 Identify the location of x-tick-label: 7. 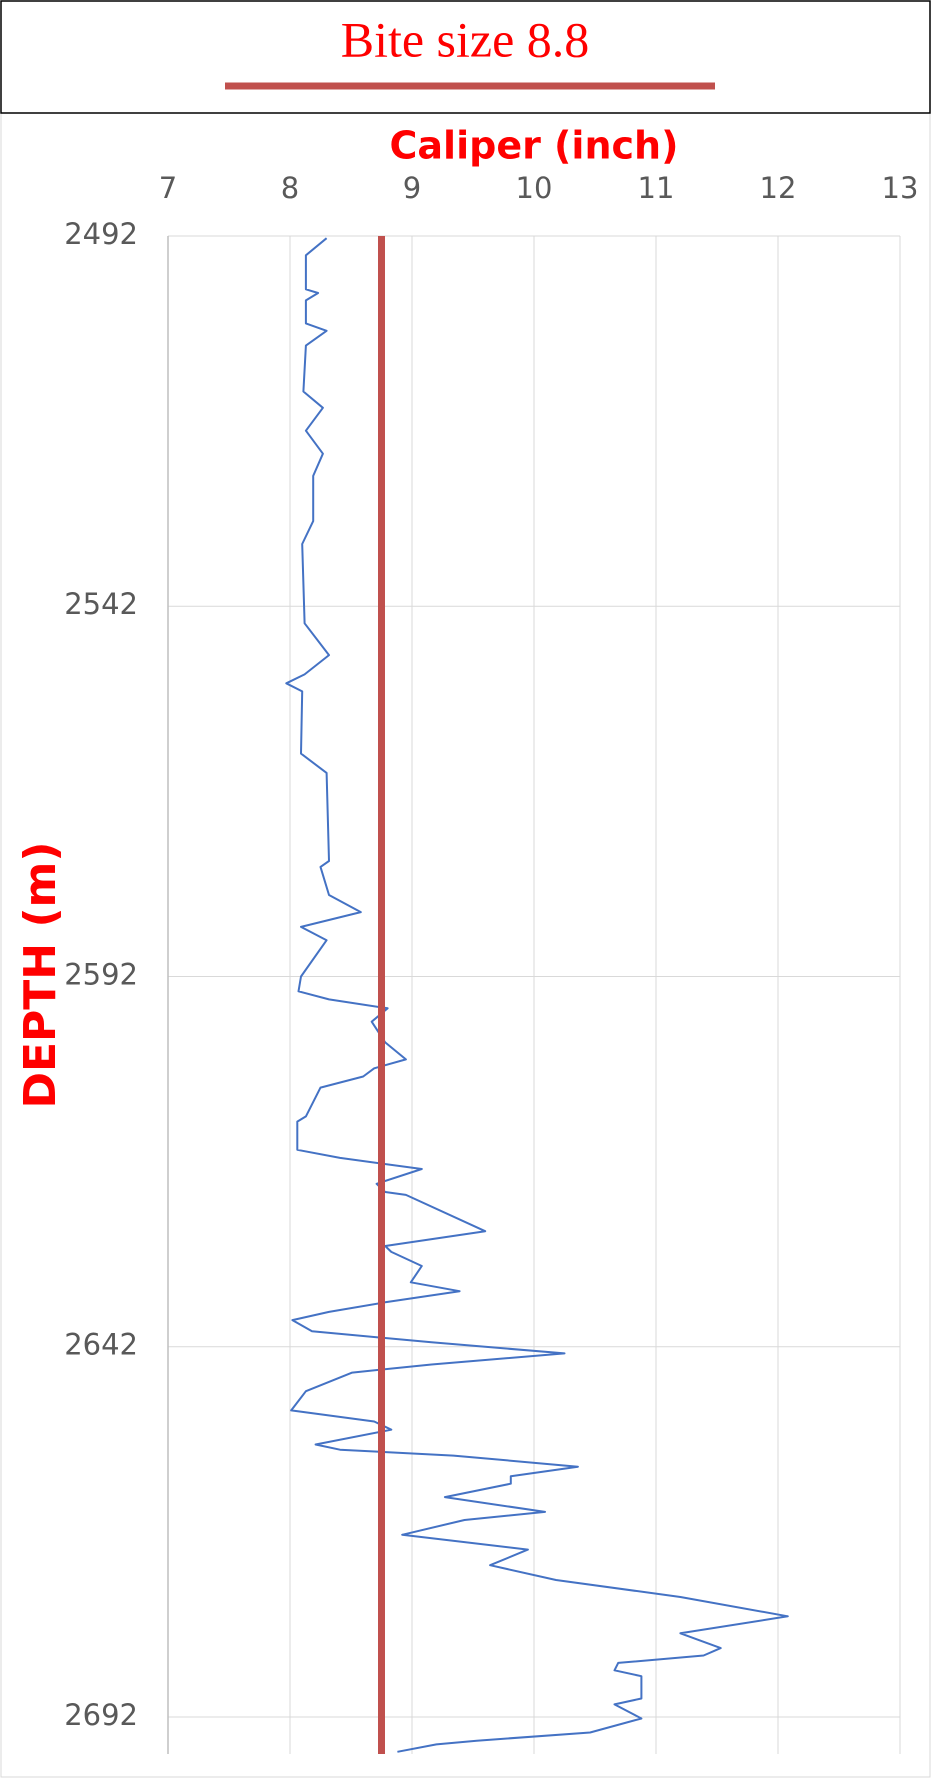
(168, 188).